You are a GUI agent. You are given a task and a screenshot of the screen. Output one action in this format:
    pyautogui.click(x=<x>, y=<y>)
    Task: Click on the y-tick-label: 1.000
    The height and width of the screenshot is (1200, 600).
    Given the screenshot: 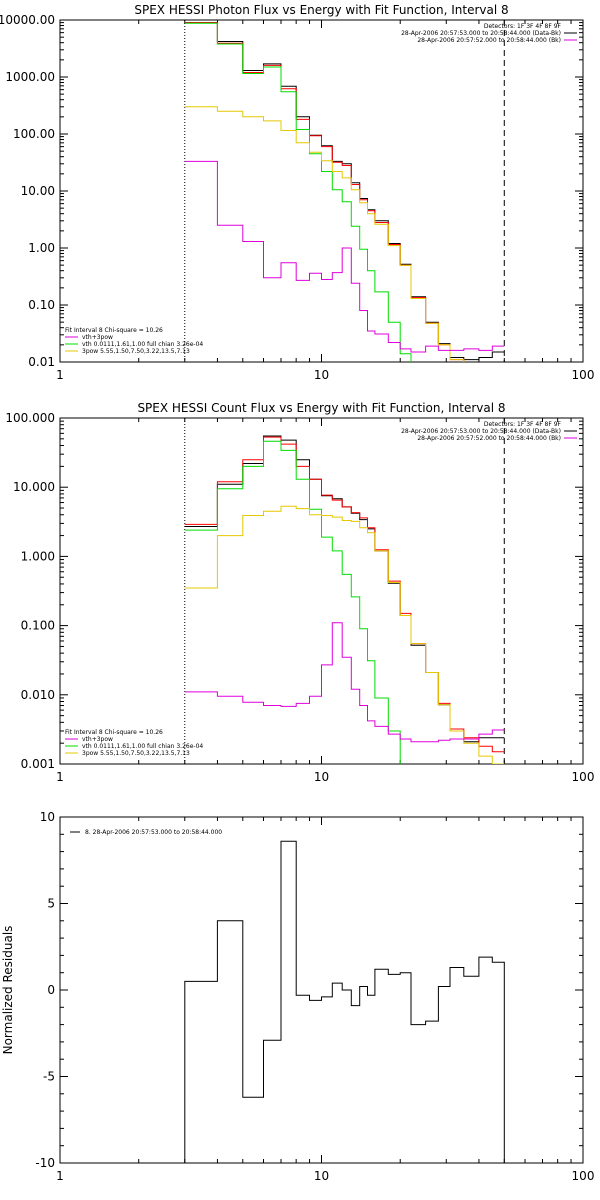 What is the action you would take?
    pyautogui.click(x=38, y=556)
    